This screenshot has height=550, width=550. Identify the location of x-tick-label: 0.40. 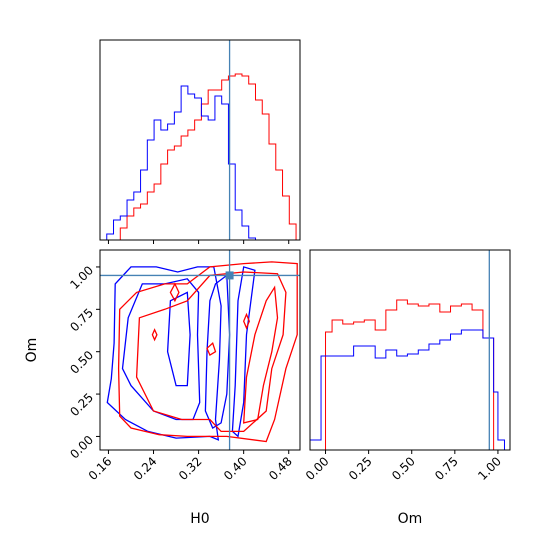
(235, 468).